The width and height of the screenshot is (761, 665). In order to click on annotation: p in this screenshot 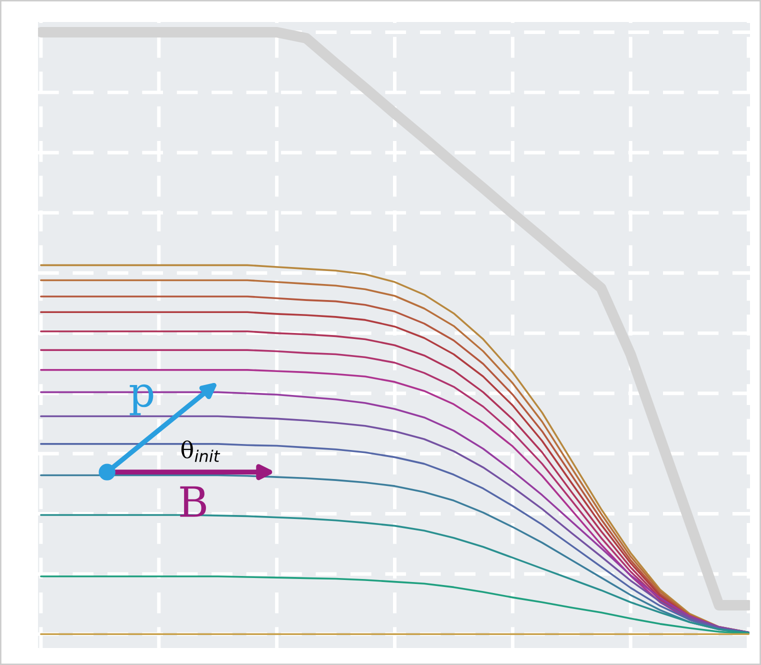, I will do `click(142, 400)`.